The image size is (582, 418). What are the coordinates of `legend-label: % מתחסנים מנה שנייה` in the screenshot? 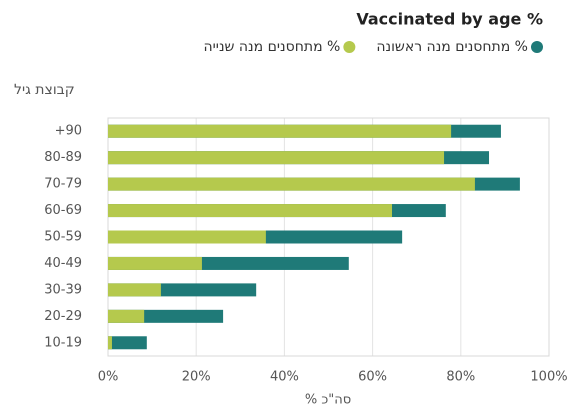 It's located at (272, 47).